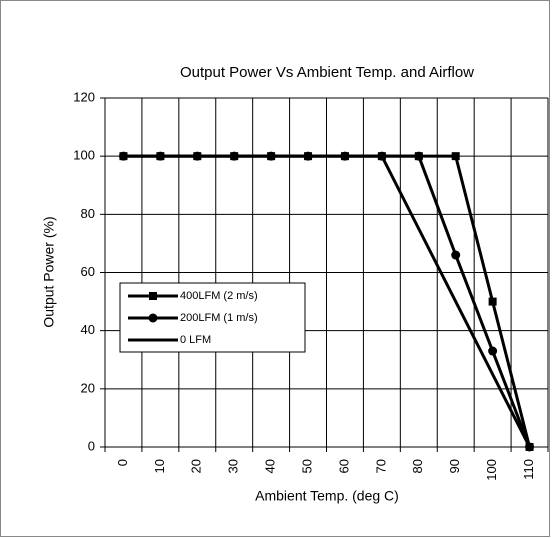 The height and width of the screenshot is (538, 558). What do you see at coordinates (454, 466) in the screenshot?
I see `x-tick-label: 90` at bounding box center [454, 466].